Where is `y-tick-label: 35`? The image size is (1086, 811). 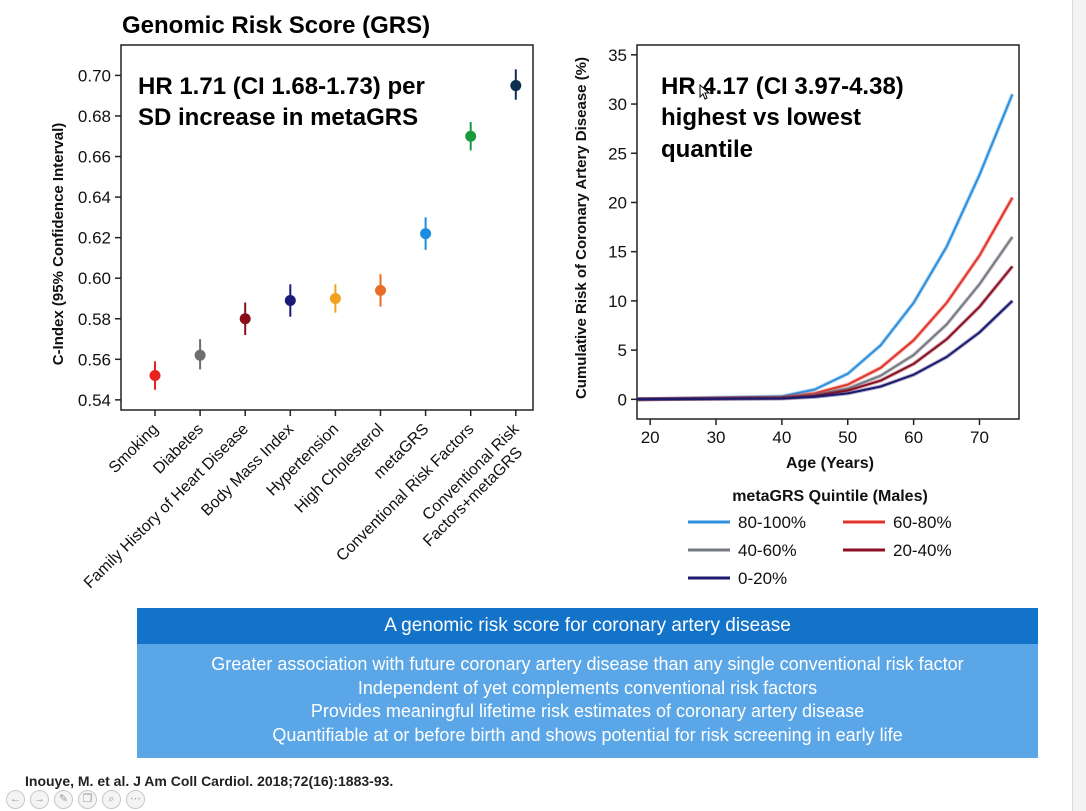 y-tick-label: 35 is located at coordinates (617, 55).